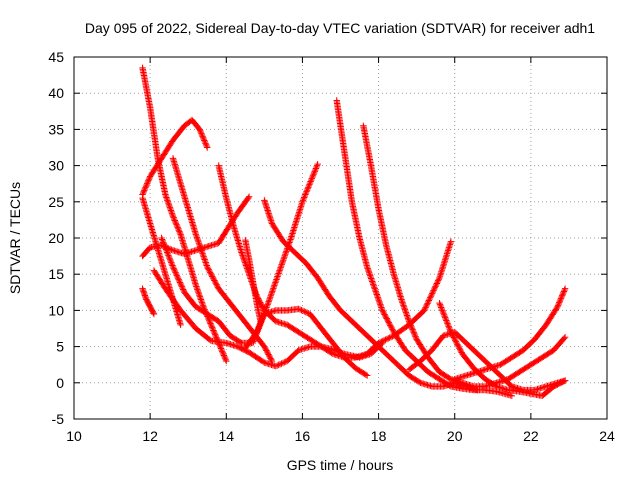 The height and width of the screenshot is (480, 640). I want to click on x-tick-label: 10, so click(74, 436).